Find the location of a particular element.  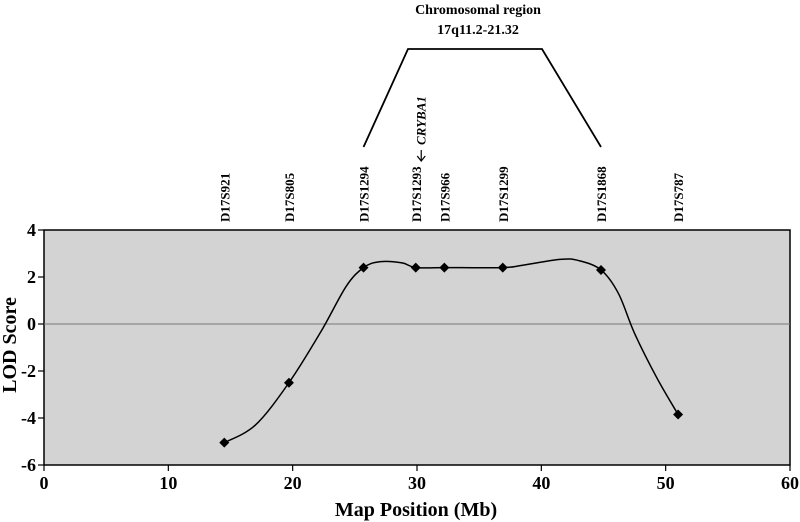

y-tick-label--4: -4 is located at coordinates (28, 418).